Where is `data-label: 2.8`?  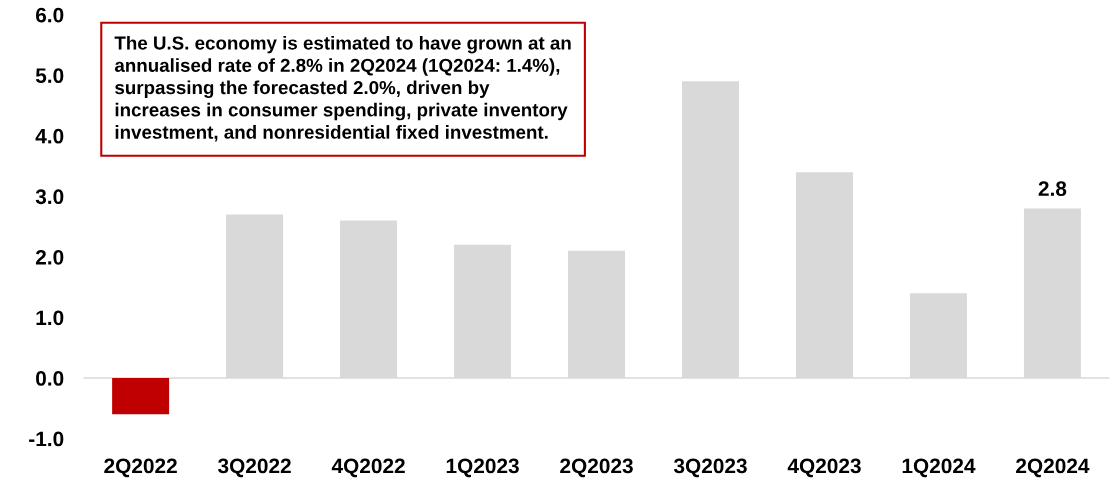 data-label: 2.8 is located at coordinates (1052, 189).